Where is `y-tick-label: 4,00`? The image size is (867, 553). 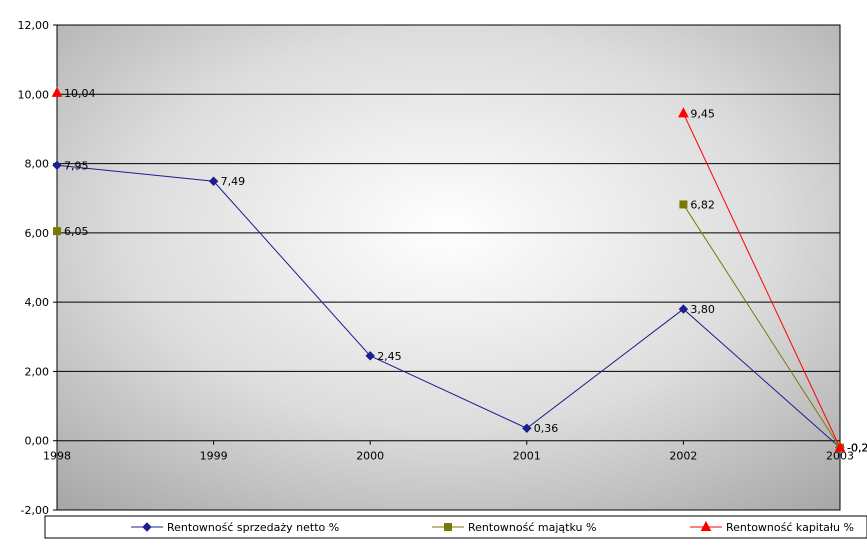 y-tick-label: 4,00 is located at coordinates (37, 302).